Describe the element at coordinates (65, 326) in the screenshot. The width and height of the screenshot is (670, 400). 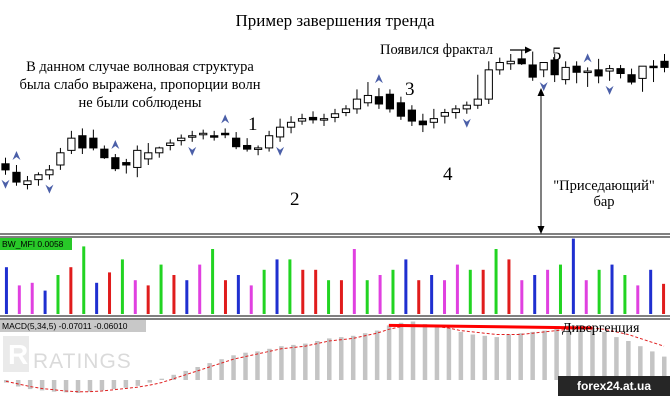
I see `macd-label: MACD(5,34,5) -0.07011 -0.06010` at that location.